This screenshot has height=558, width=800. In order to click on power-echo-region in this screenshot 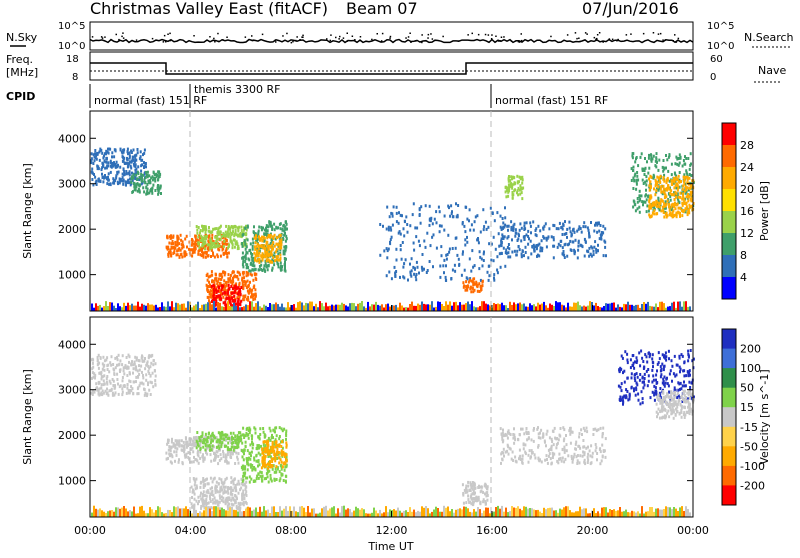, I will do `click(442, 242)`.